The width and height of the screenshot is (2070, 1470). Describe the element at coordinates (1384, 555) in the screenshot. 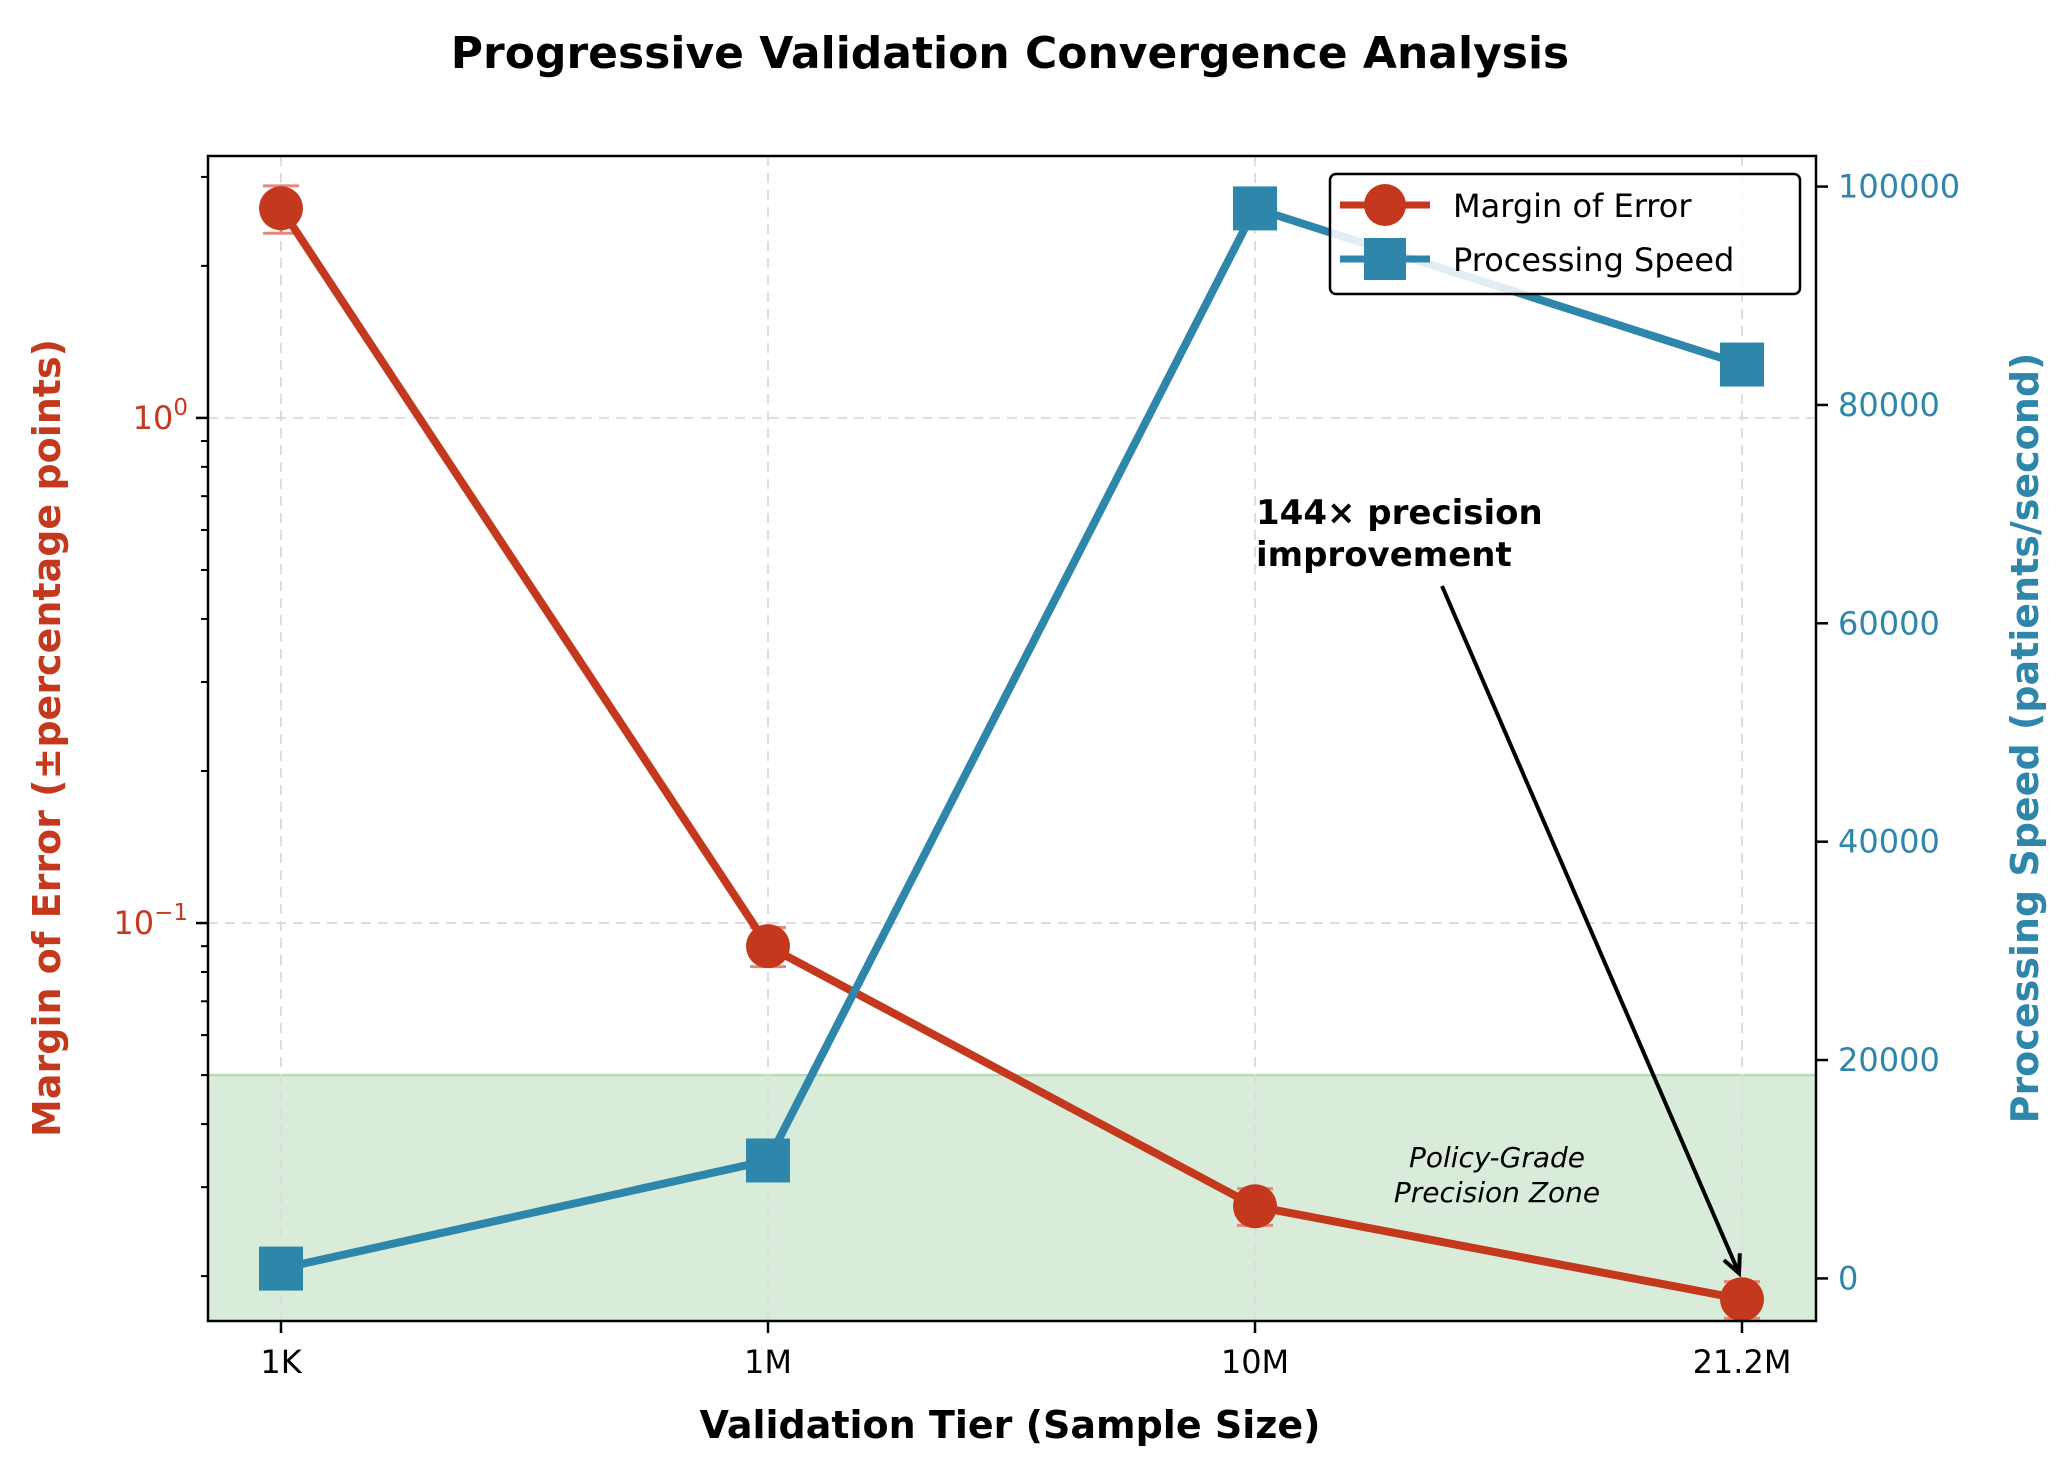

I see `annotation-text-line: improvement` at that location.